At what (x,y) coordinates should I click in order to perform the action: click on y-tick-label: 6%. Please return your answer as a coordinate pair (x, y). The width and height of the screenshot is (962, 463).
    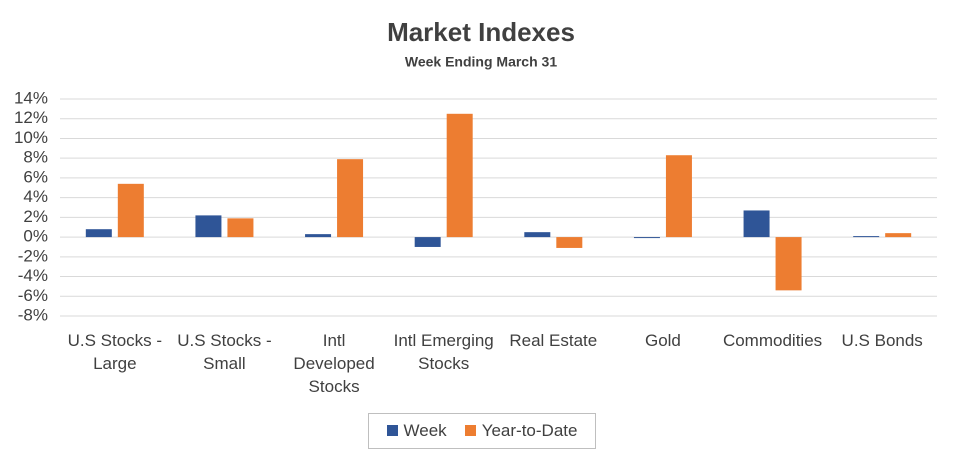
    Looking at the image, I should click on (35, 176).